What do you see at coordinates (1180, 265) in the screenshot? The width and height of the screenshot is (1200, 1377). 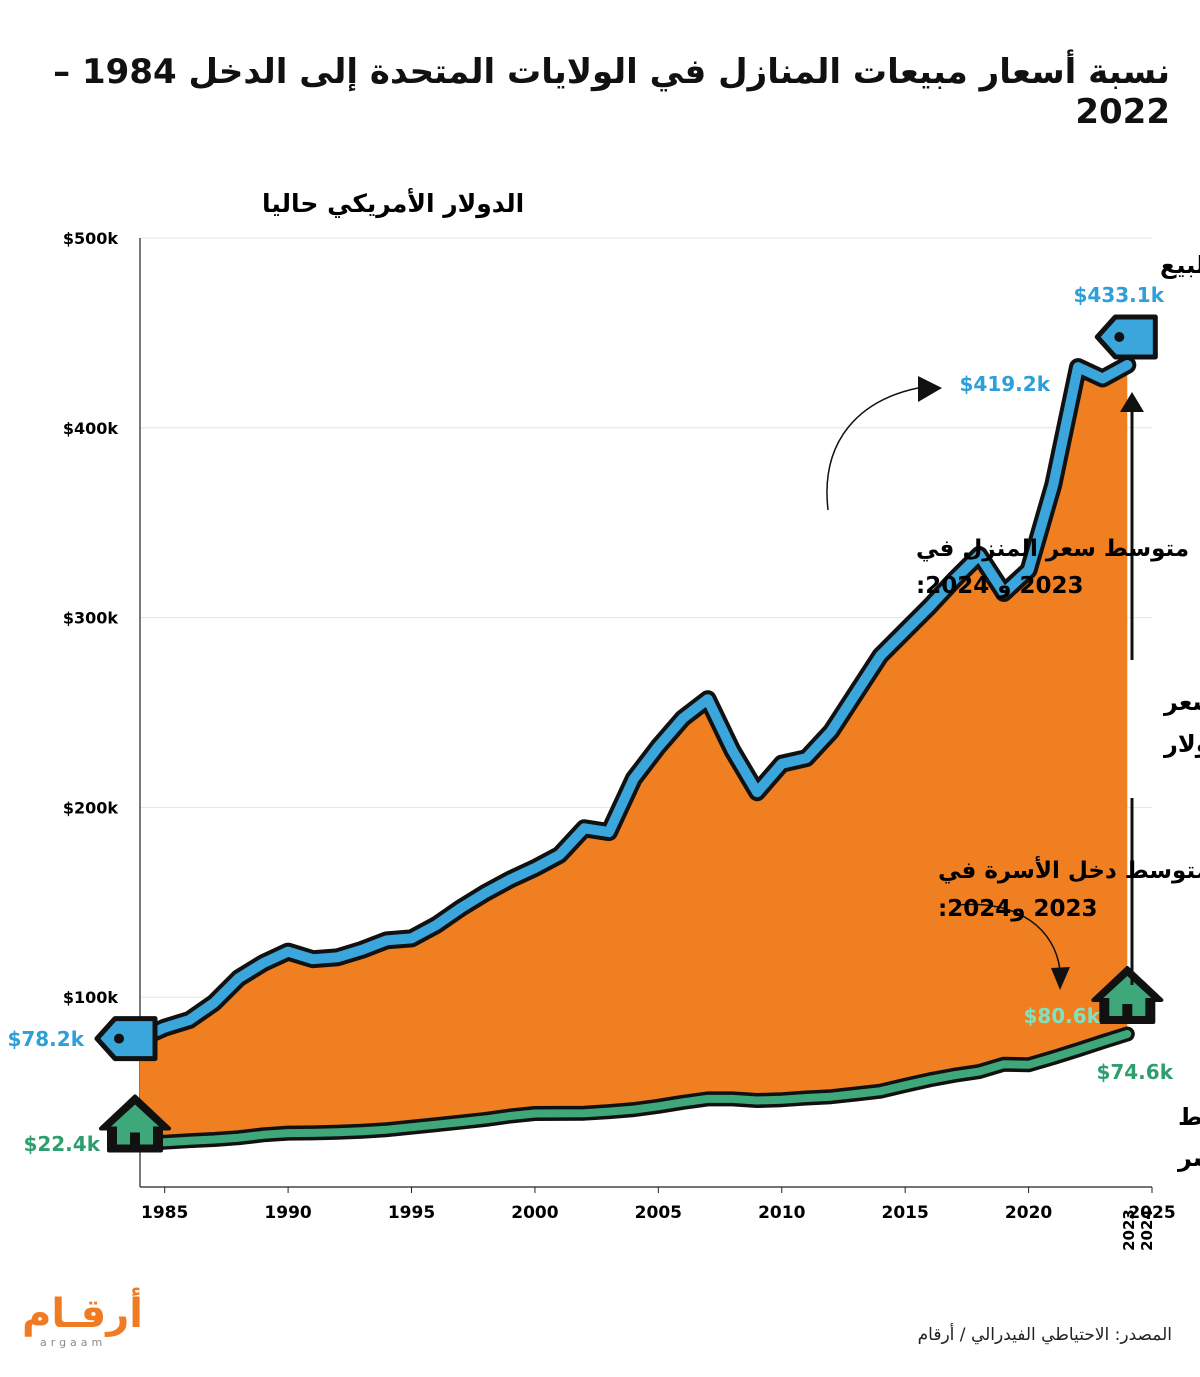 I see `price-series-title: متوسط سعر البيع` at bounding box center [1180, 265].